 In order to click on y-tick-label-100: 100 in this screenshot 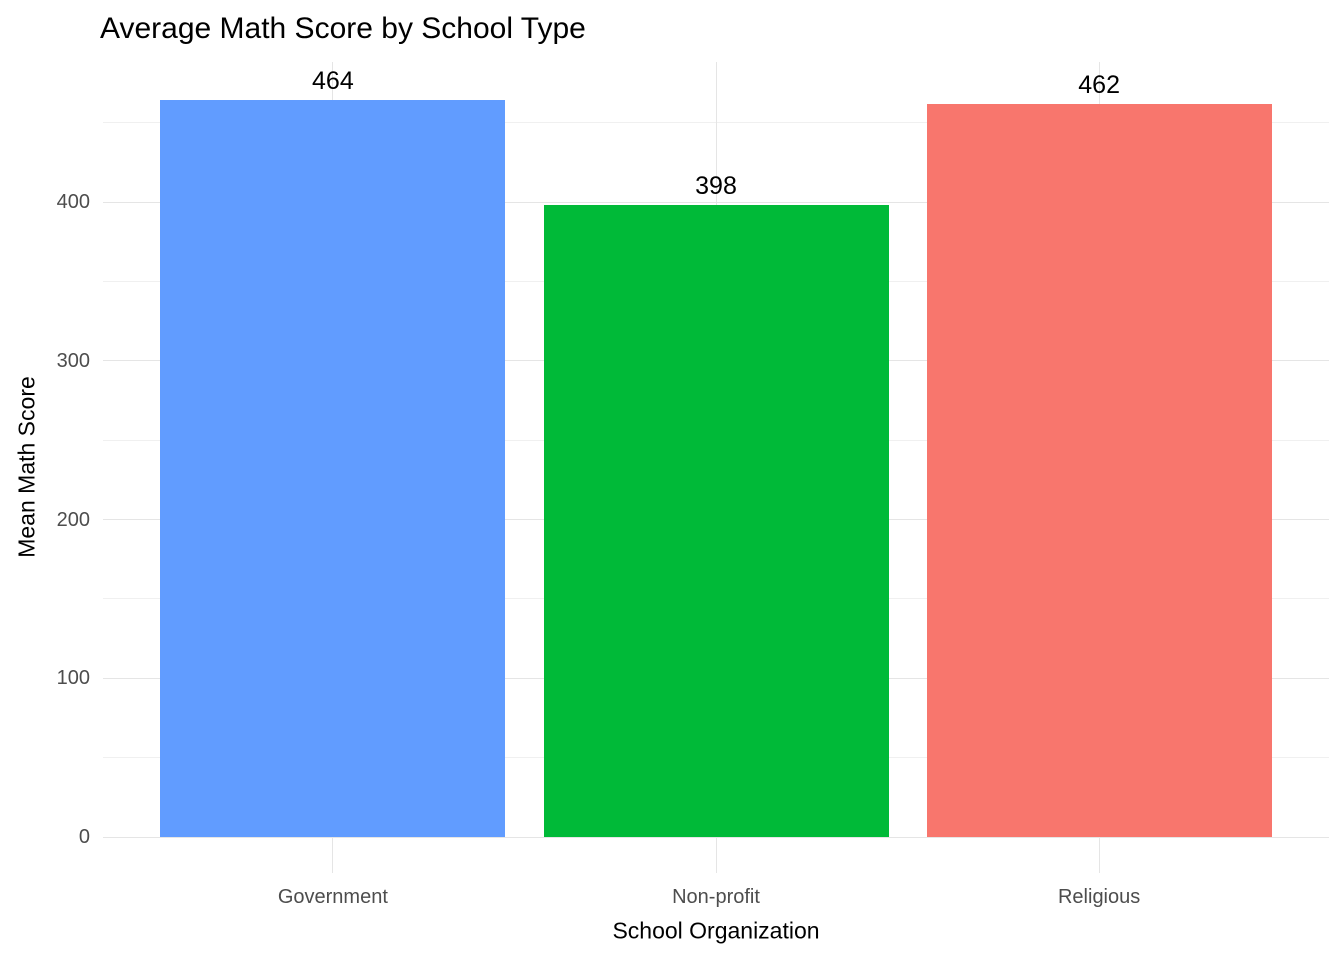, I will do `click(73, 678)`.